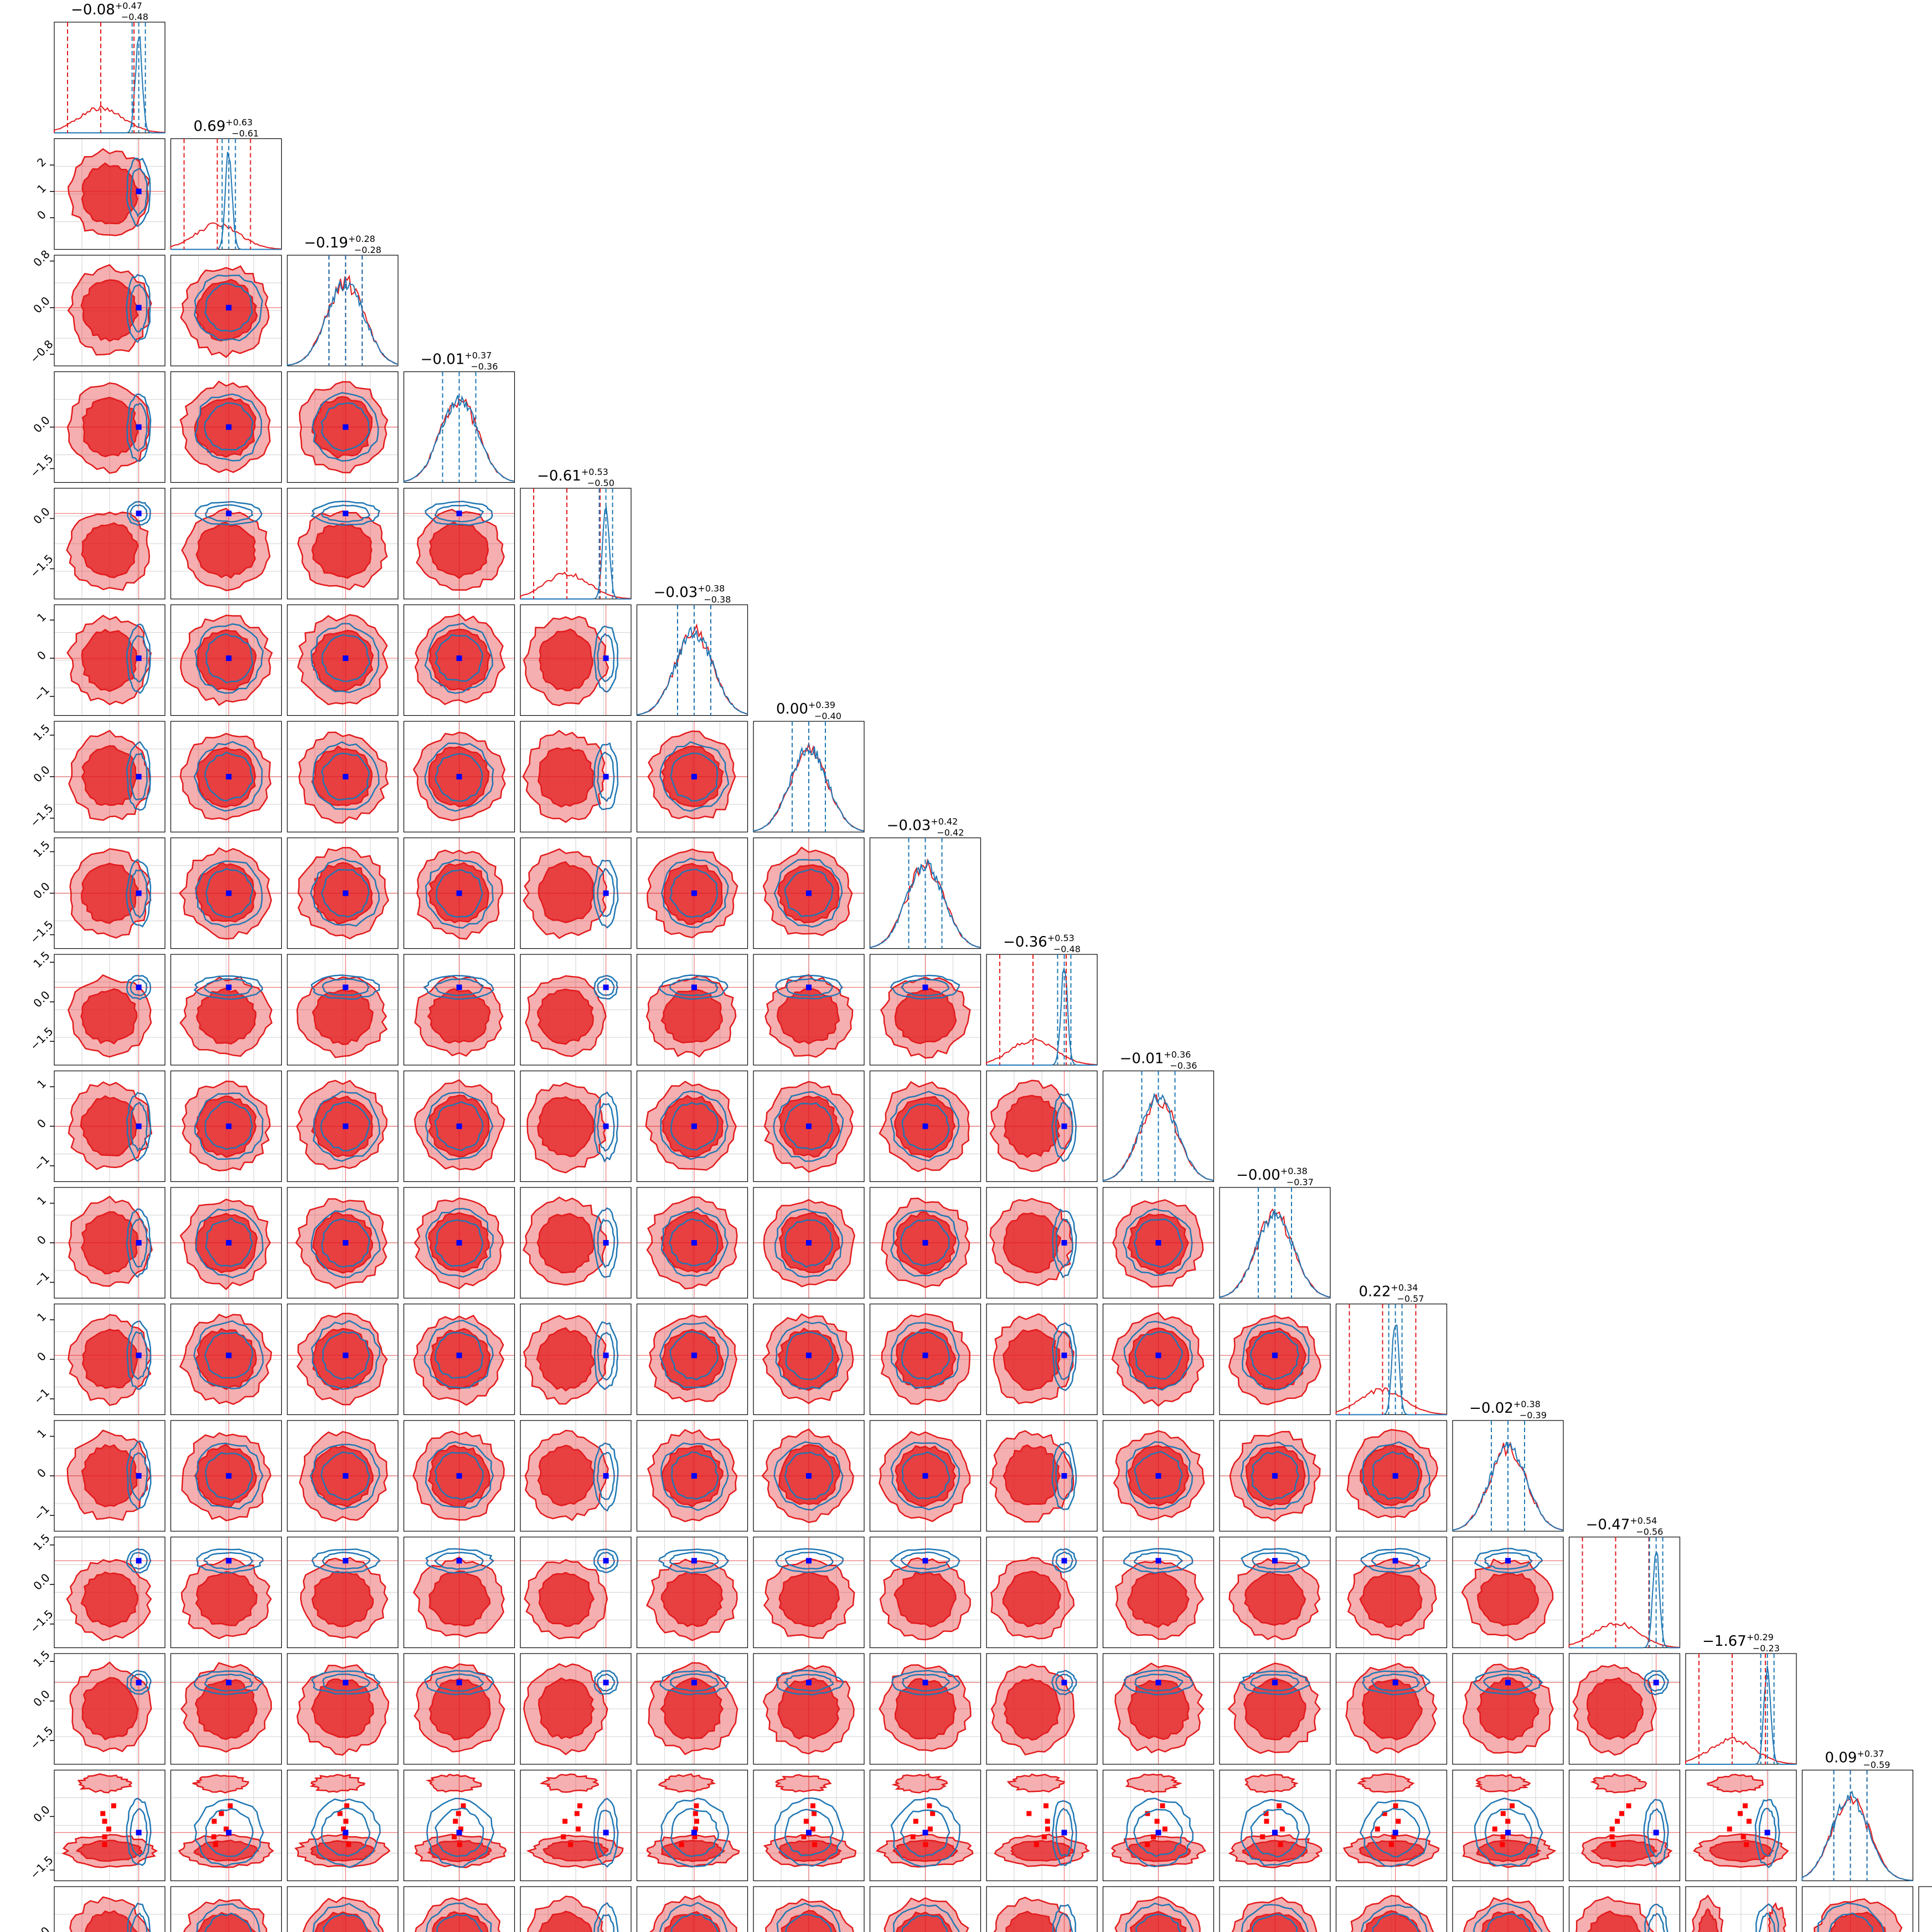 Image resolution: width=1932 pixels, height=1932 pixels. I want to click on y-tick-label: 0, so click(41, 215).